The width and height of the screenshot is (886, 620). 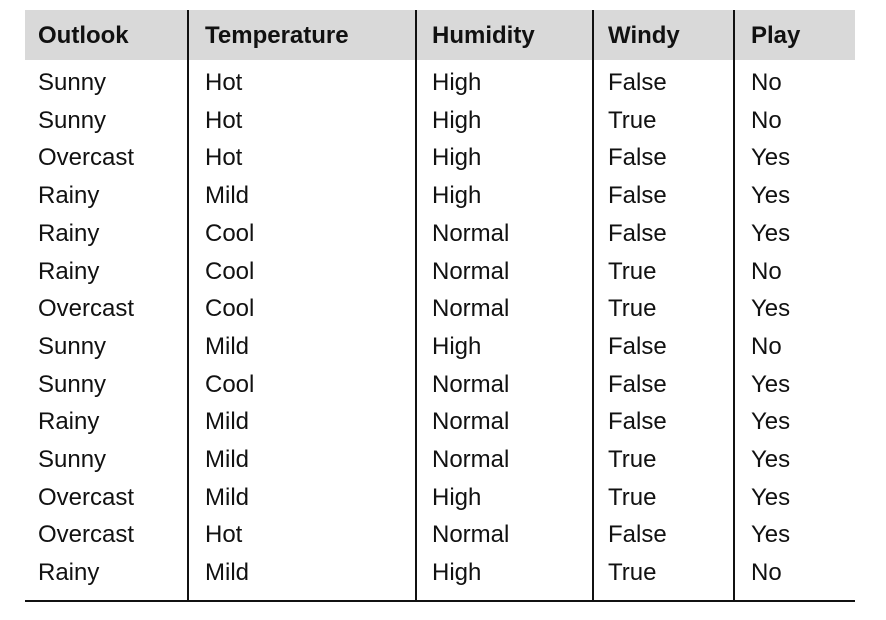 I want to click on header-cell: Humidity, so click(x=483, y=35).